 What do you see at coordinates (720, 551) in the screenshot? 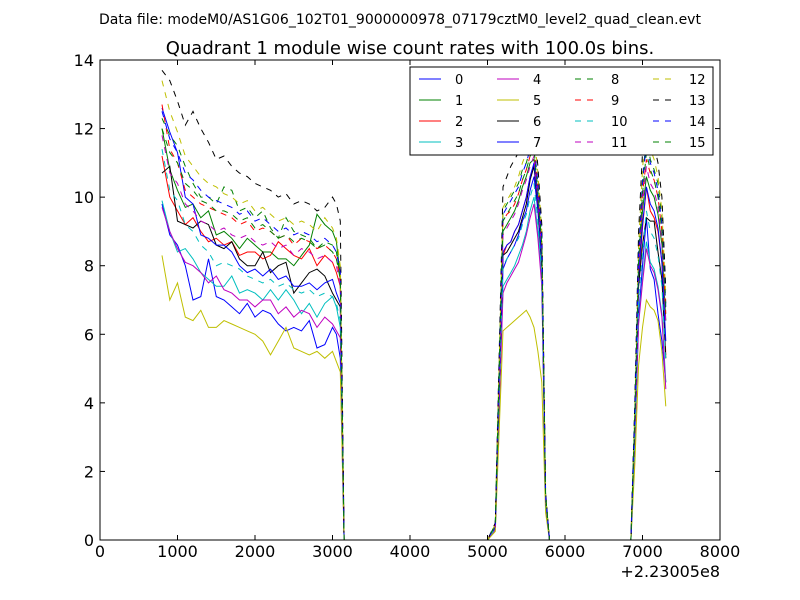
I see `x-tick-label: 8000` at bounding box center [720, 551].